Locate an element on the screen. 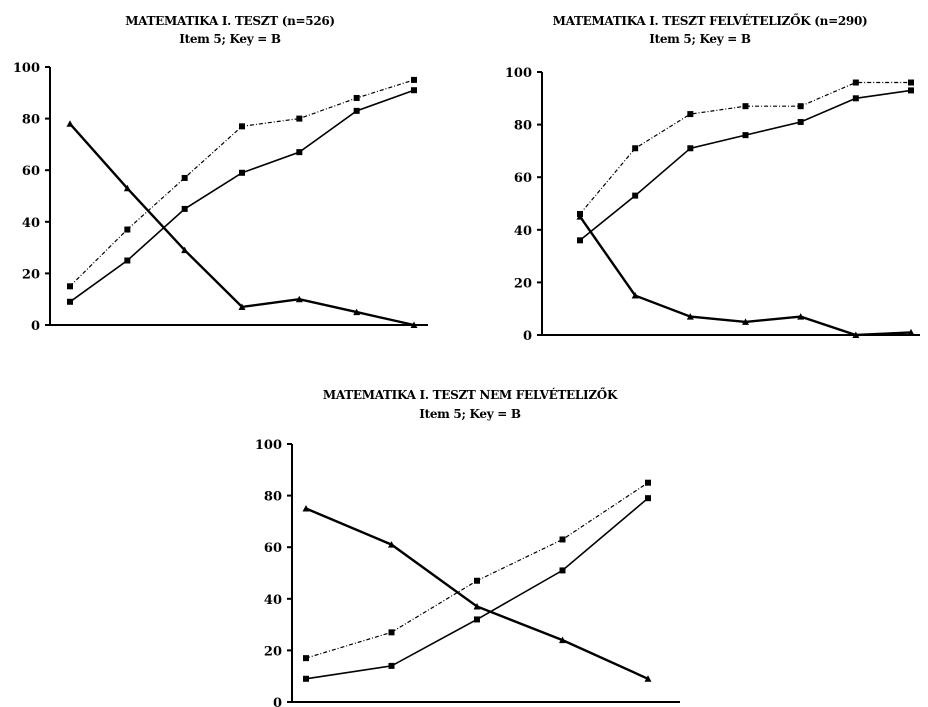 The image size is (928, 707). chart-1-subtitle: Item 5; Key = B is located at coordinates (230, 39).